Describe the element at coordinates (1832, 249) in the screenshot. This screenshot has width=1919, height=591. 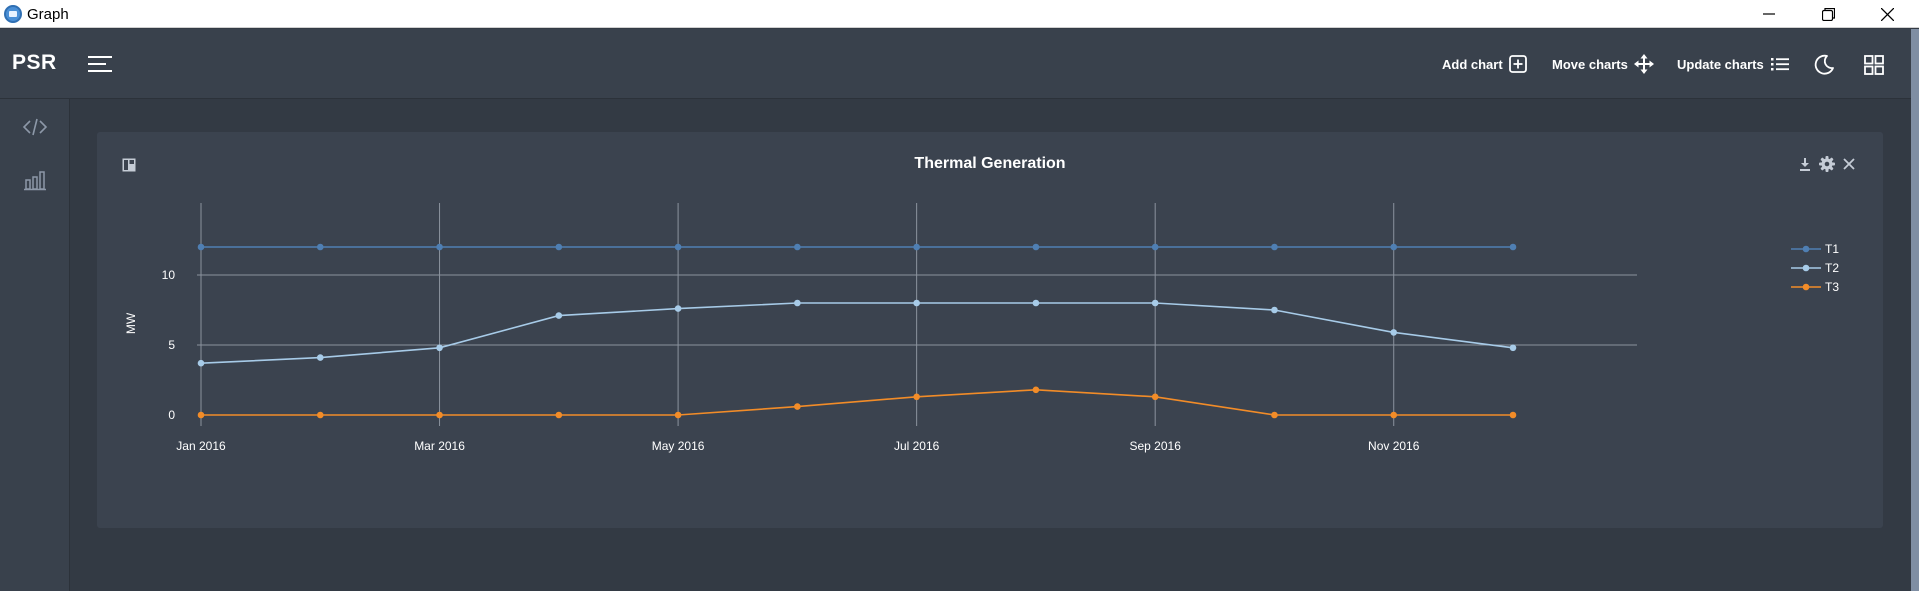
I see `legend-label-t1: T1` at that location.